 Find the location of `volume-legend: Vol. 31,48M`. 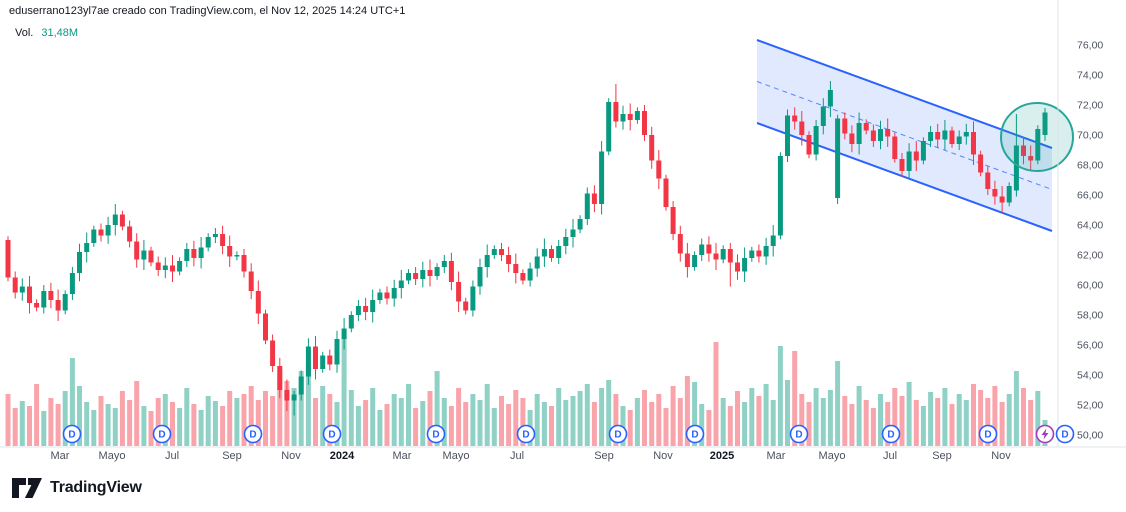

volume-legend: Vol. 31,48M is located at coordinates (46, 33).